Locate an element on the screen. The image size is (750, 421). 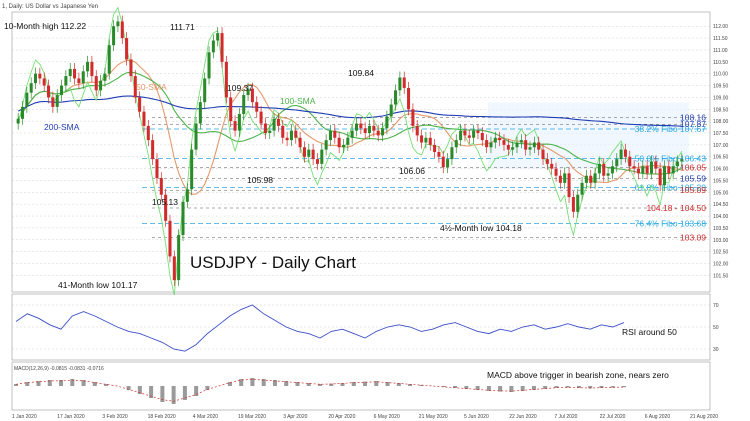
annotation: 10-Month high 112.22 is located at coordinates (45, 26).